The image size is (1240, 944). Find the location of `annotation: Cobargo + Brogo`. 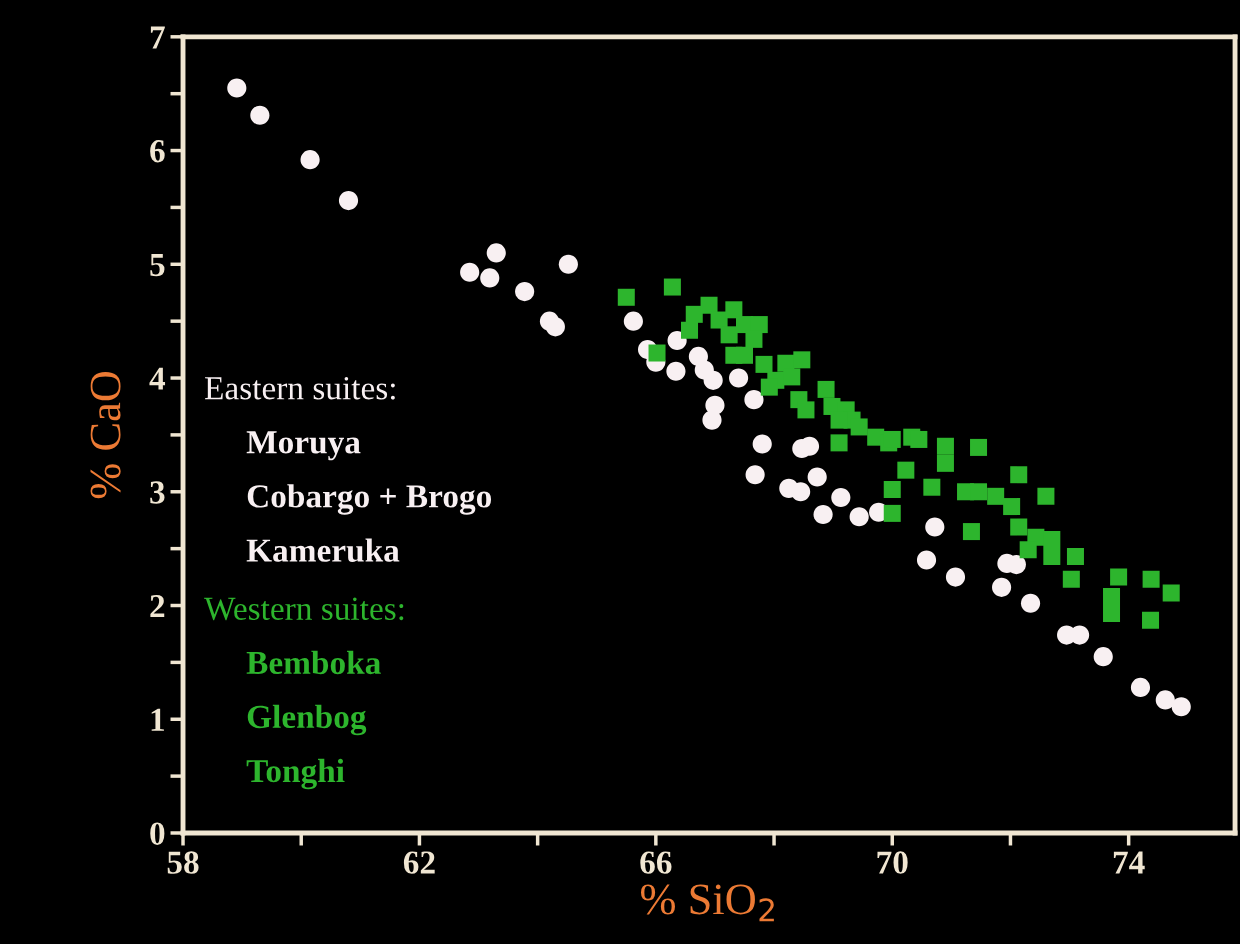

annotation: Cobargo + Brogo is located at coordinates (369, 499).